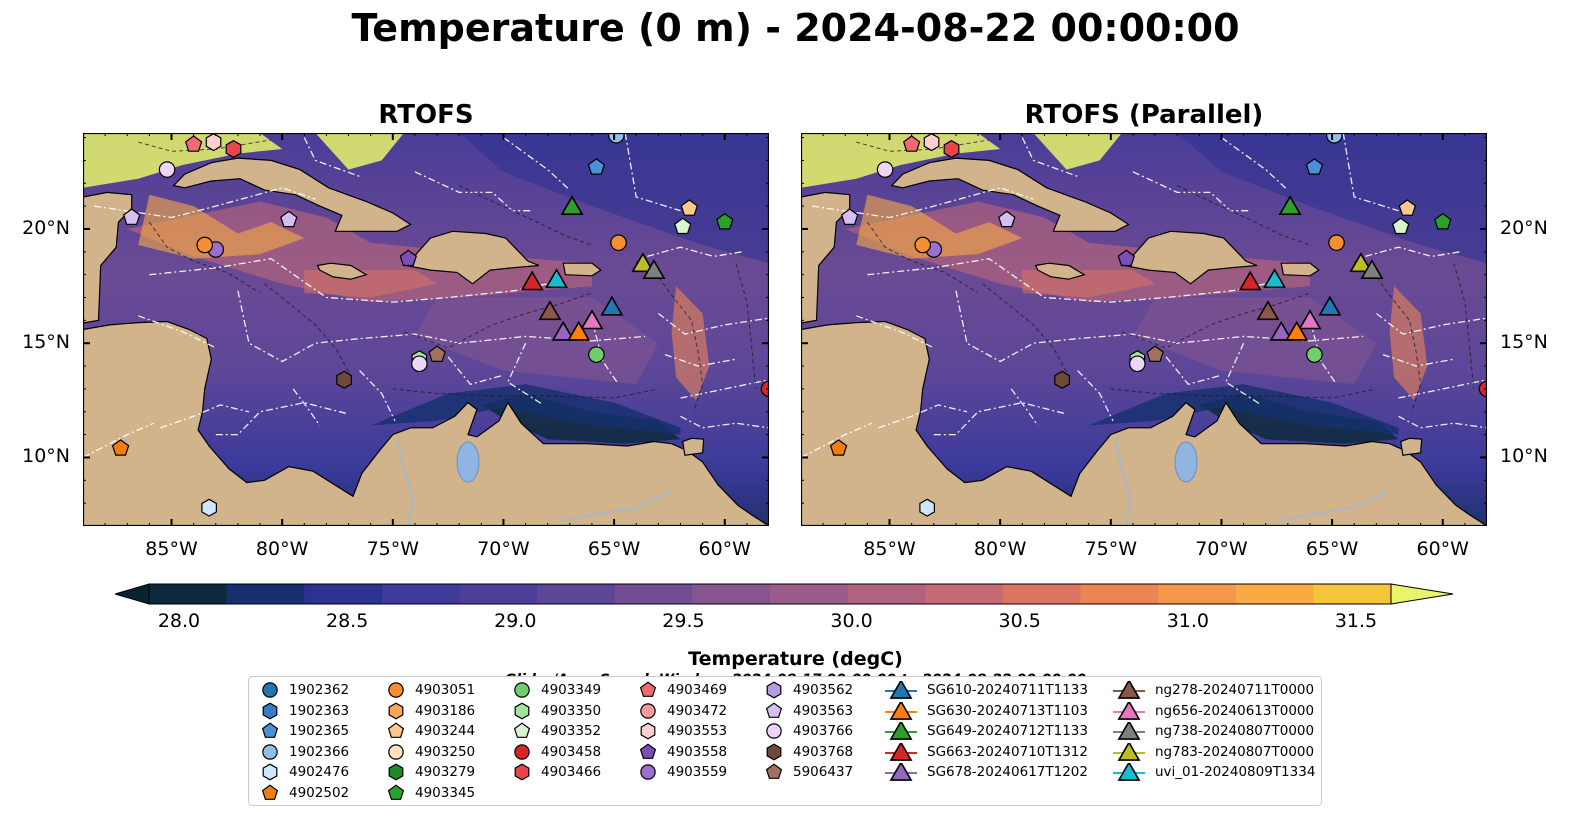 This screenshot has width=1591, height=829. Describe the element at coordinates (1235, 710) in the screenshot. I see `legend-label: ng656-20240613T0000` at that location.